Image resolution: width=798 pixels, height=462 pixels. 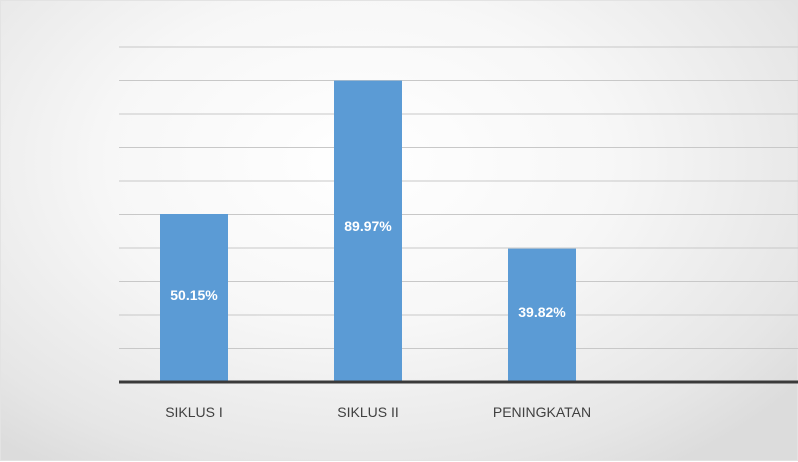 I want to click on data-label: 39.82%, so click(x=542, y=312).